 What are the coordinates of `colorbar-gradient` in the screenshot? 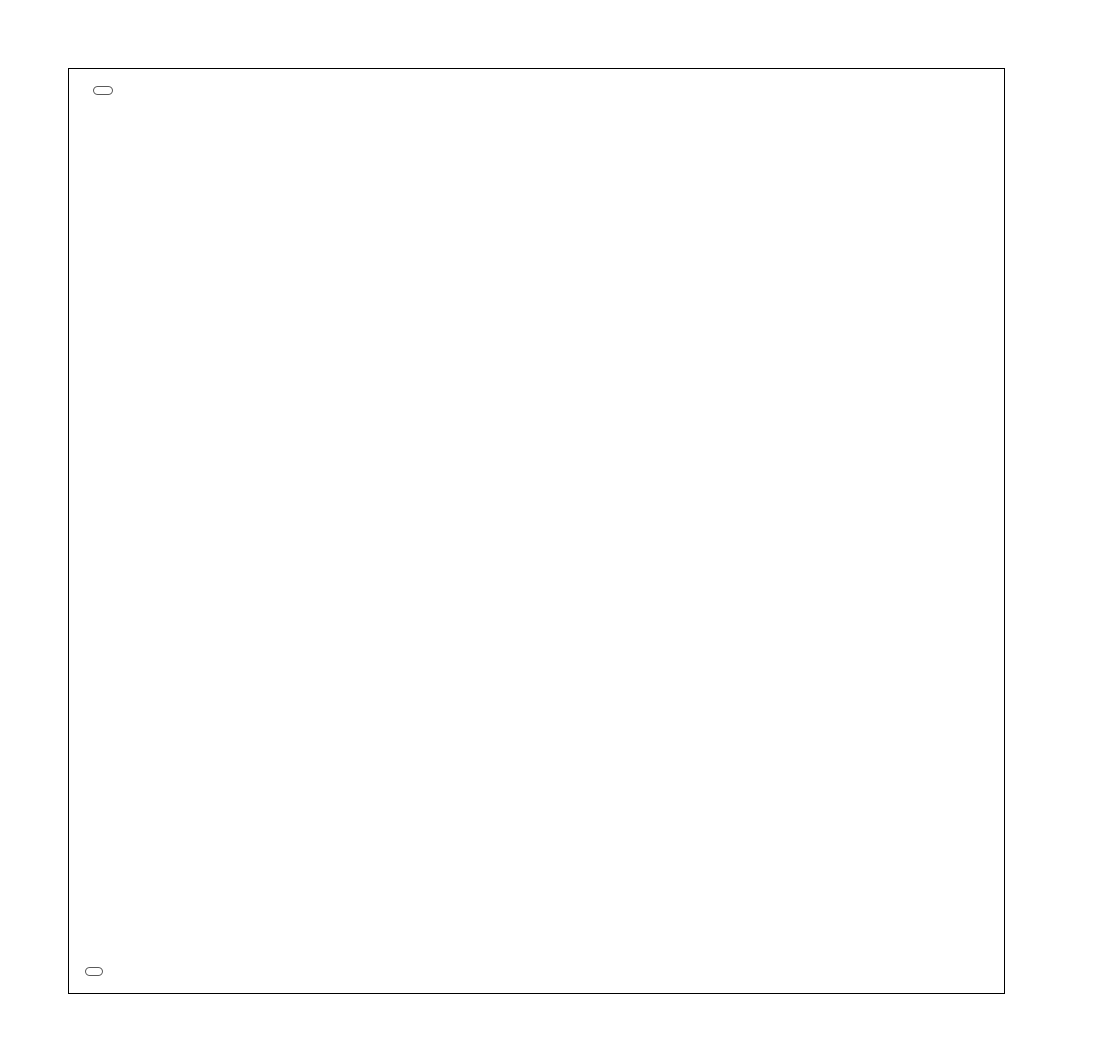 It's located at (1030, 537).